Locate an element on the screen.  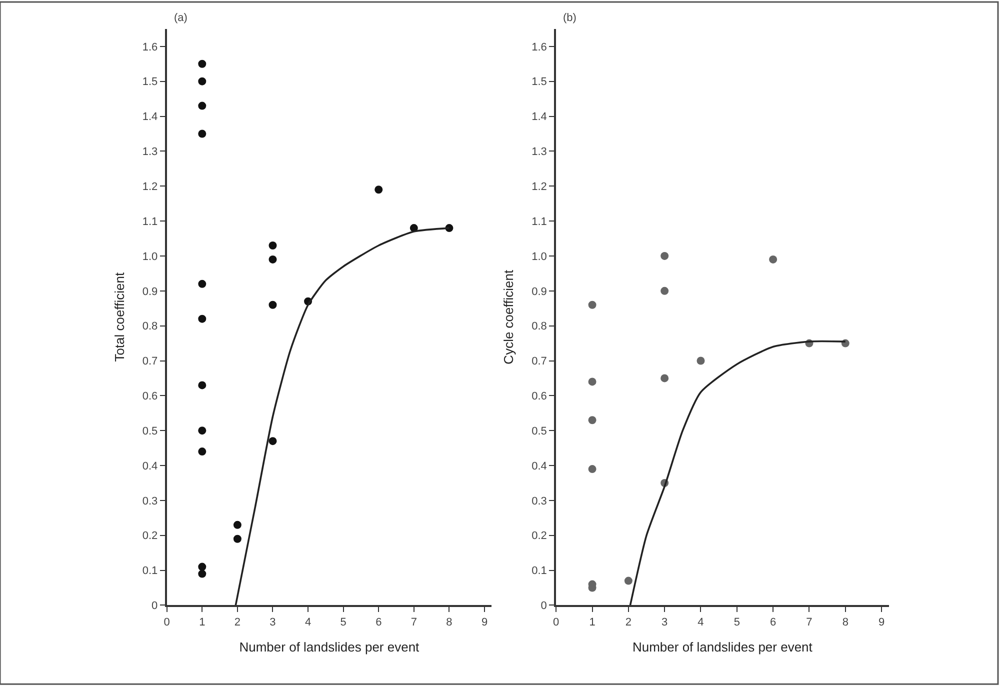
y-axis-title: Cycle coefficient is located at coordinates (508, 317).